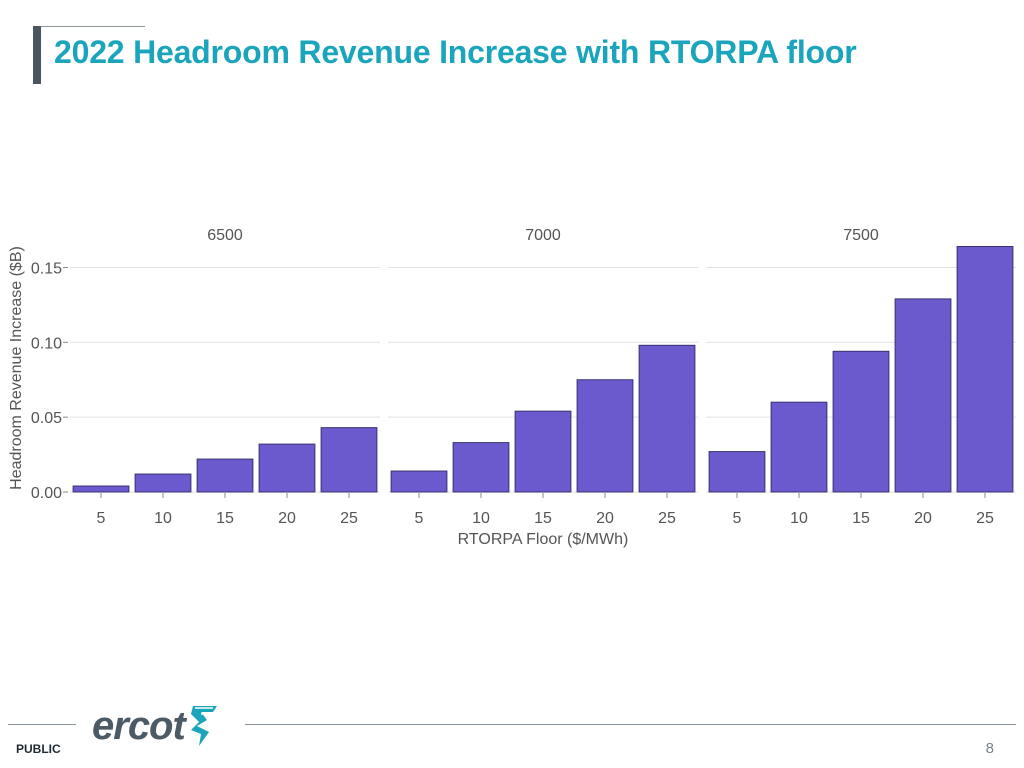  What do you see at coordinates (225, 235) in the screenshot?
I see `facet-label-6500: 6500` at bounding box center [225, 235].